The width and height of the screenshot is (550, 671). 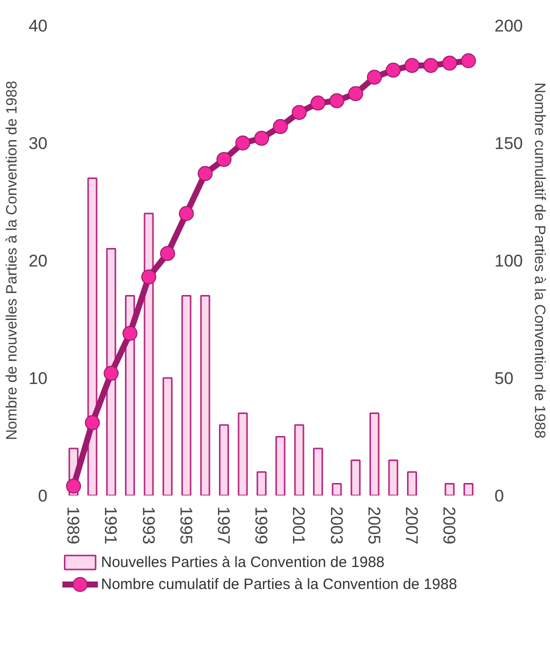 What do you see at coordinates (508, 143) in the screenshot?
I see `y2-tick-label: 150` at bounding box center [508, 143].